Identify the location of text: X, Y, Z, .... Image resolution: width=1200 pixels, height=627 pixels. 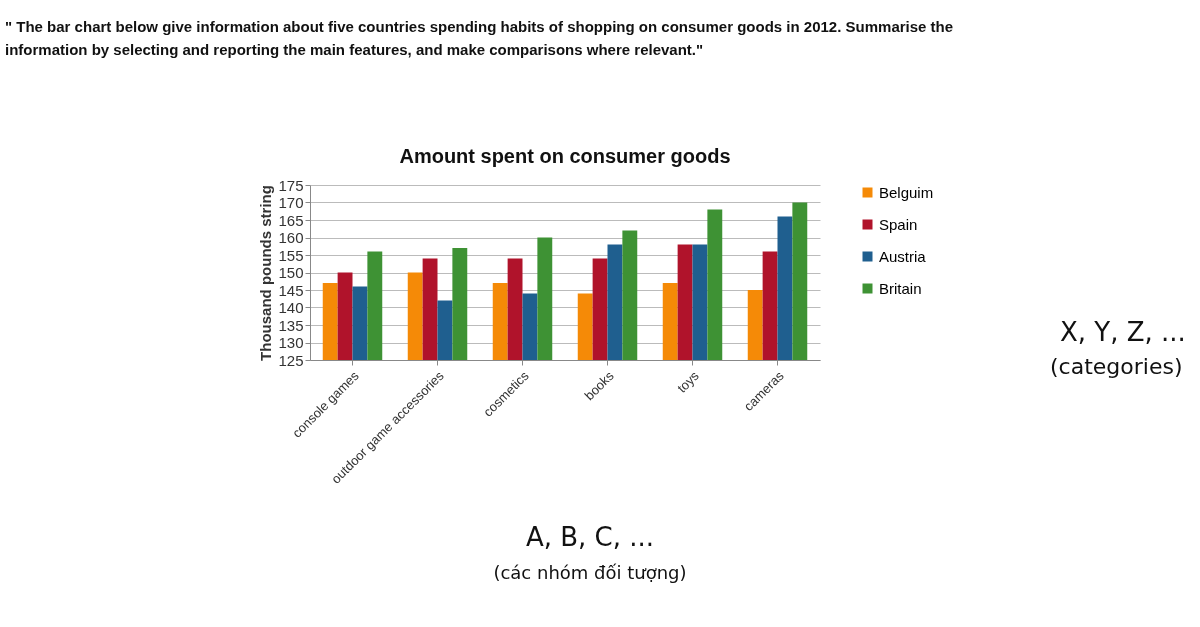
(1123, 332).